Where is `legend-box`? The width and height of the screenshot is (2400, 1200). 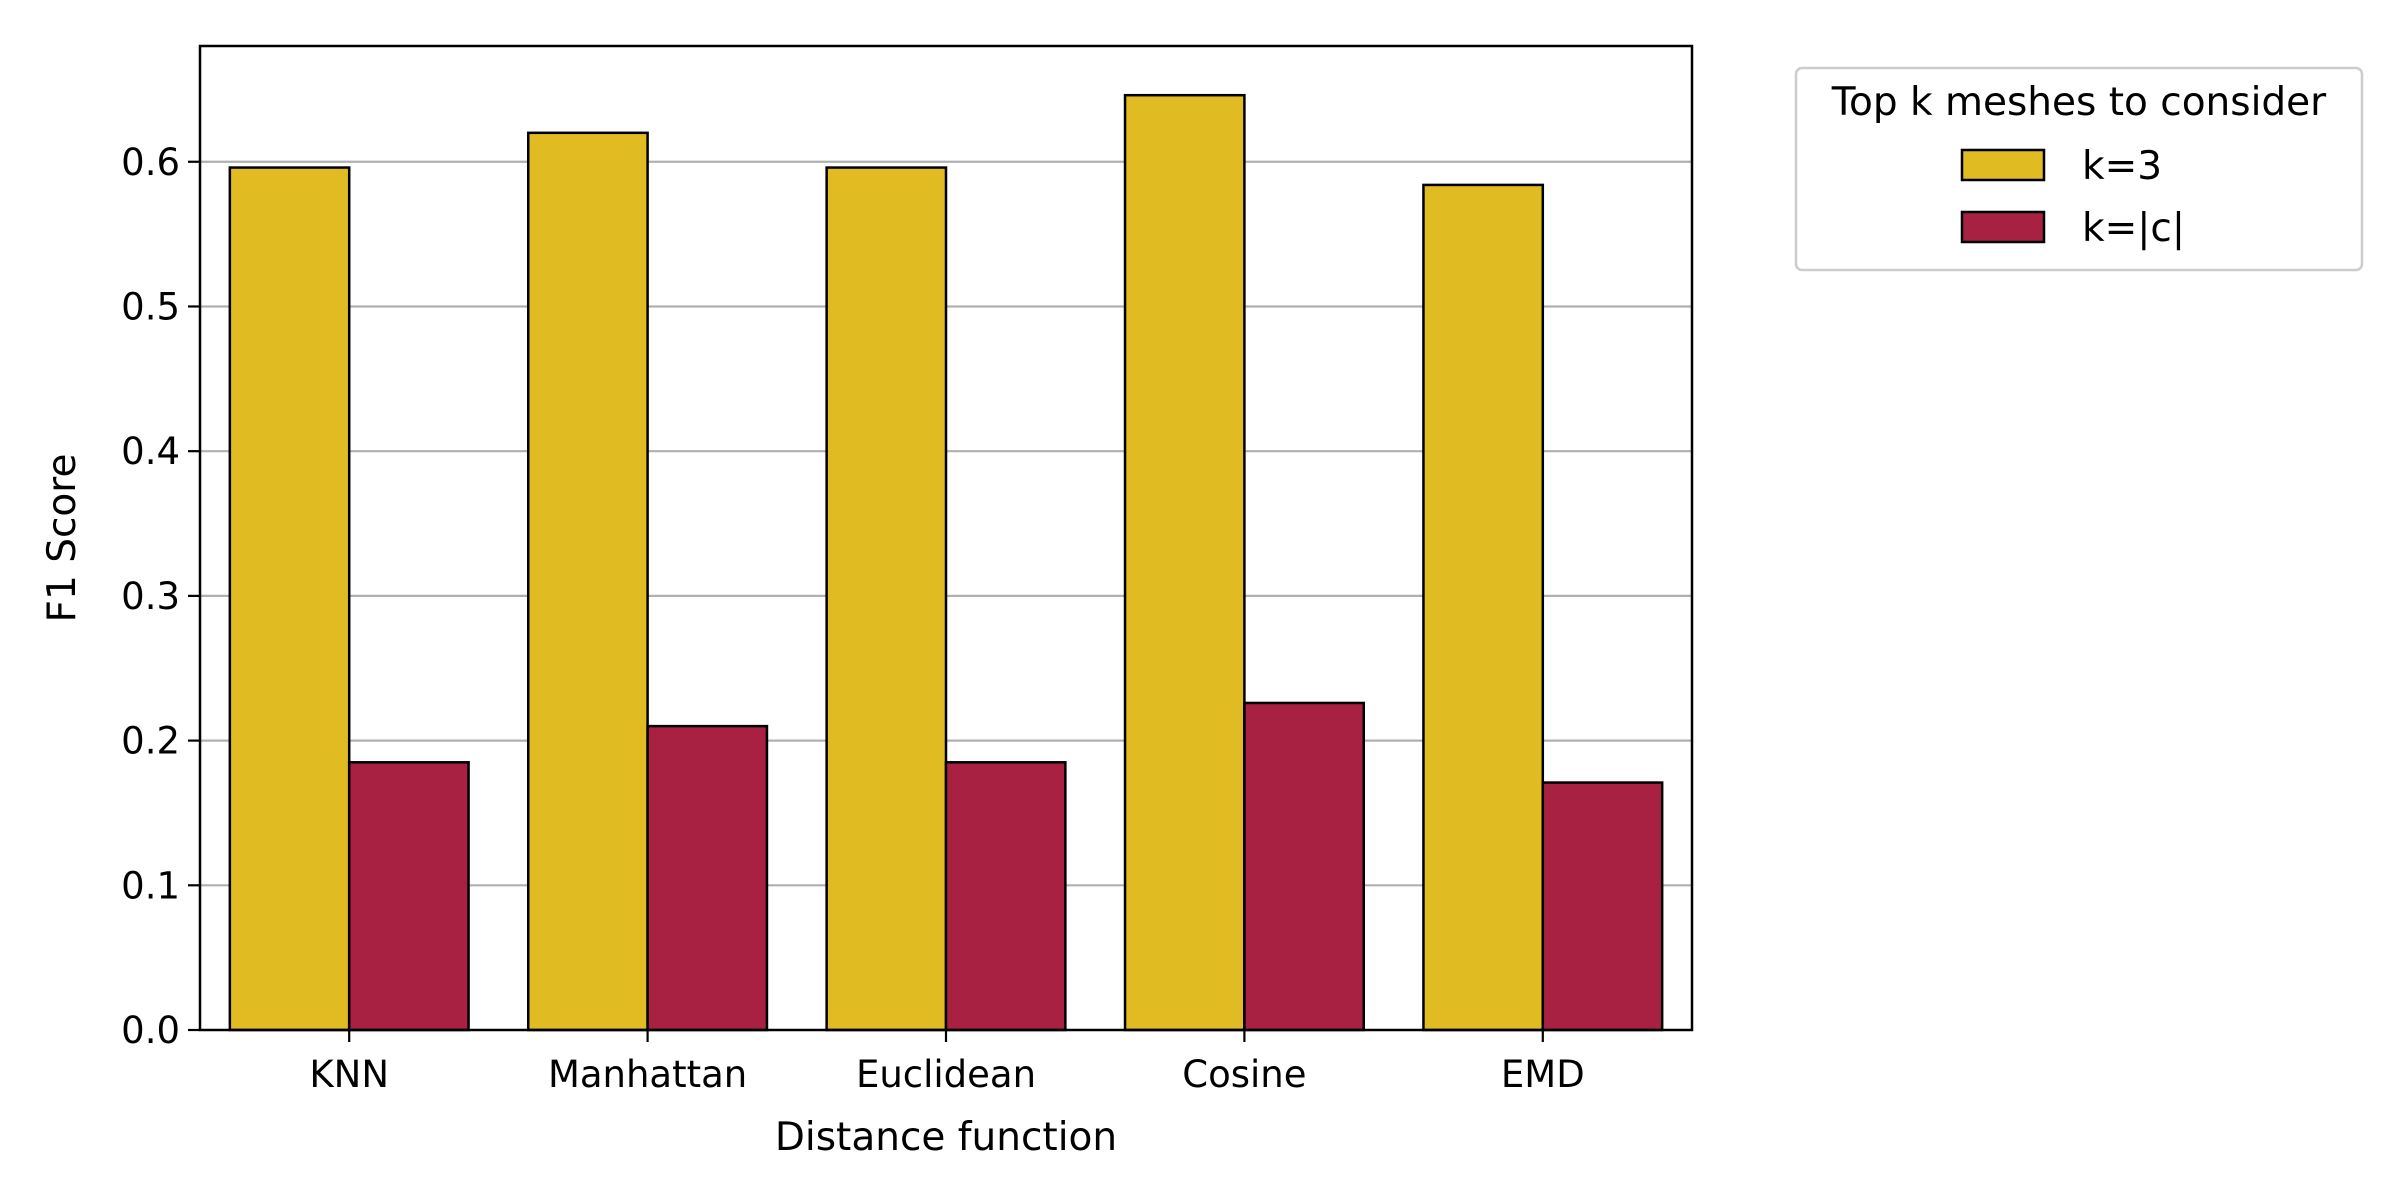 legend-box is located at coordinates (2079, 169).